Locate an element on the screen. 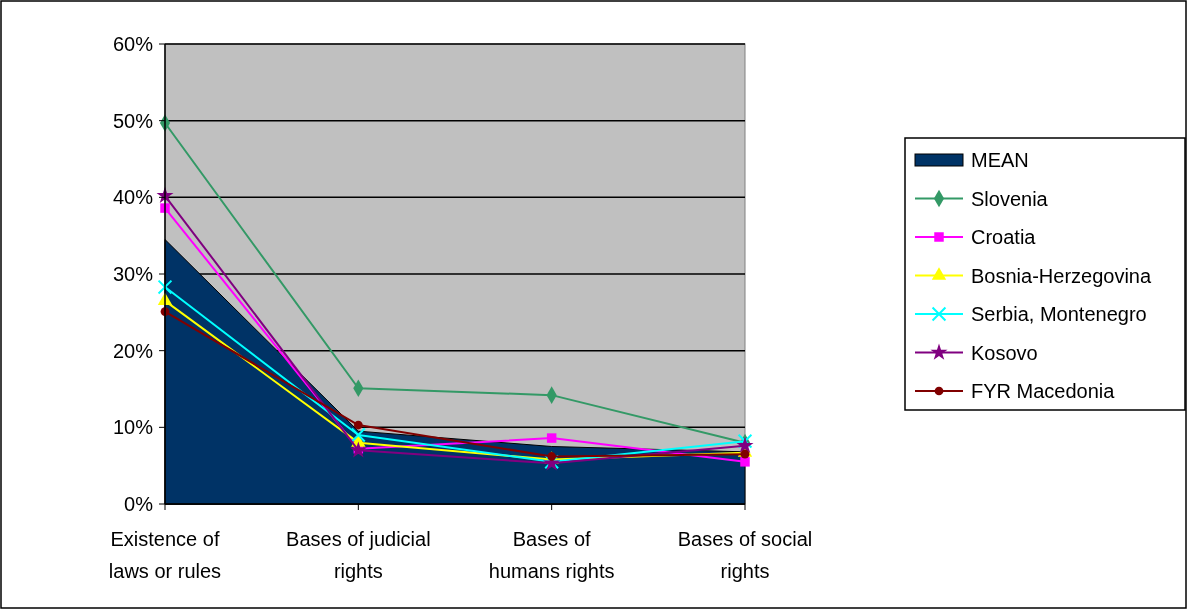 This screenshot has height=610, width=1187. x-tick-label: Bases of judicial rights is located at coordinates (358, 555).